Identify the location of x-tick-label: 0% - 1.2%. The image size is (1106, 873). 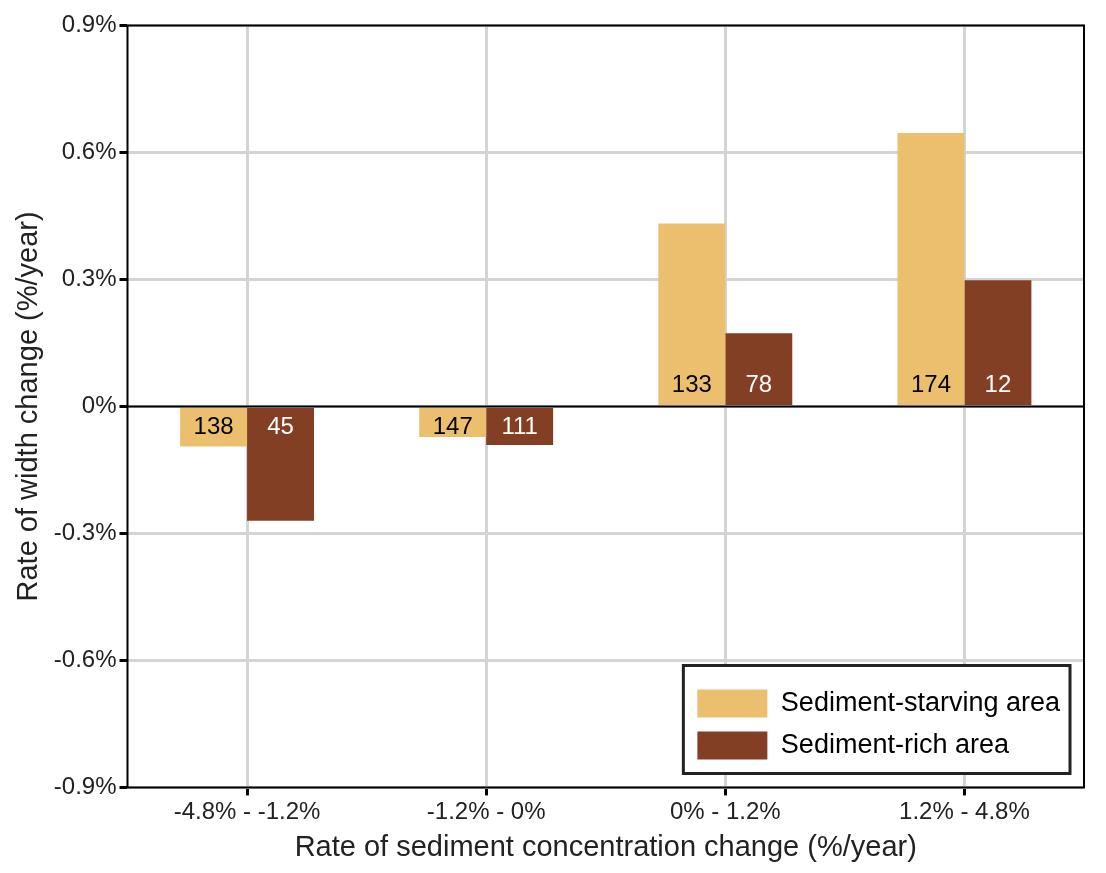
(725, 811).